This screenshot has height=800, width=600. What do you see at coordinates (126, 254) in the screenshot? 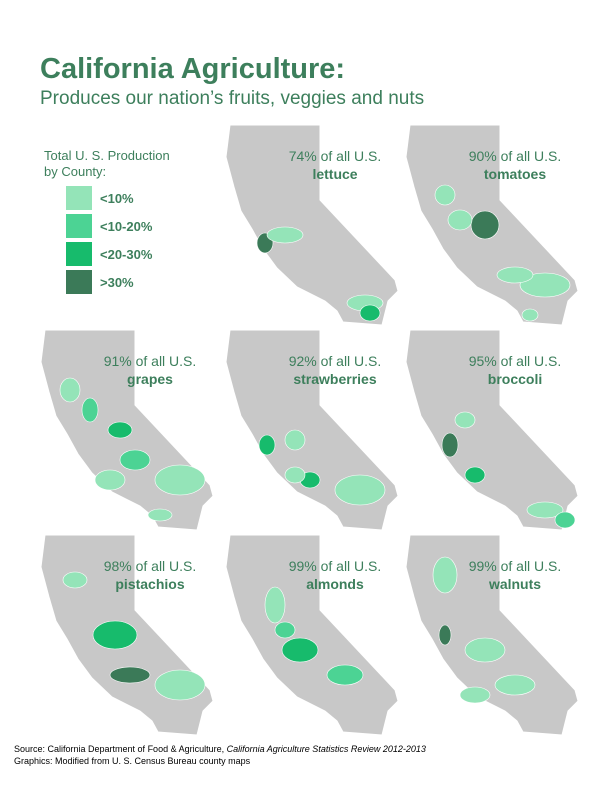
I see `legend-label: <20-30%` at bounding box center [126, 254].